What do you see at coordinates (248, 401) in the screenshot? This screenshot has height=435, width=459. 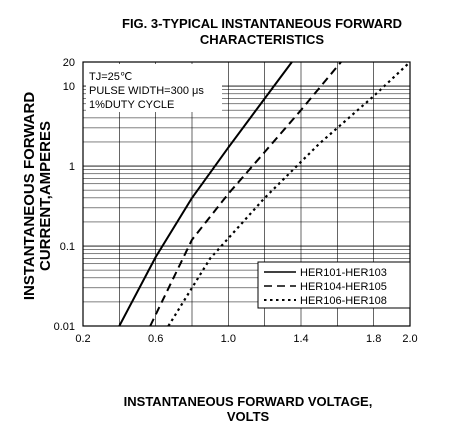 I see `x-axis-label-line-1: INSTANTANEOUS FORWARD VOLTAGE,` at bounding box center [248, 401].